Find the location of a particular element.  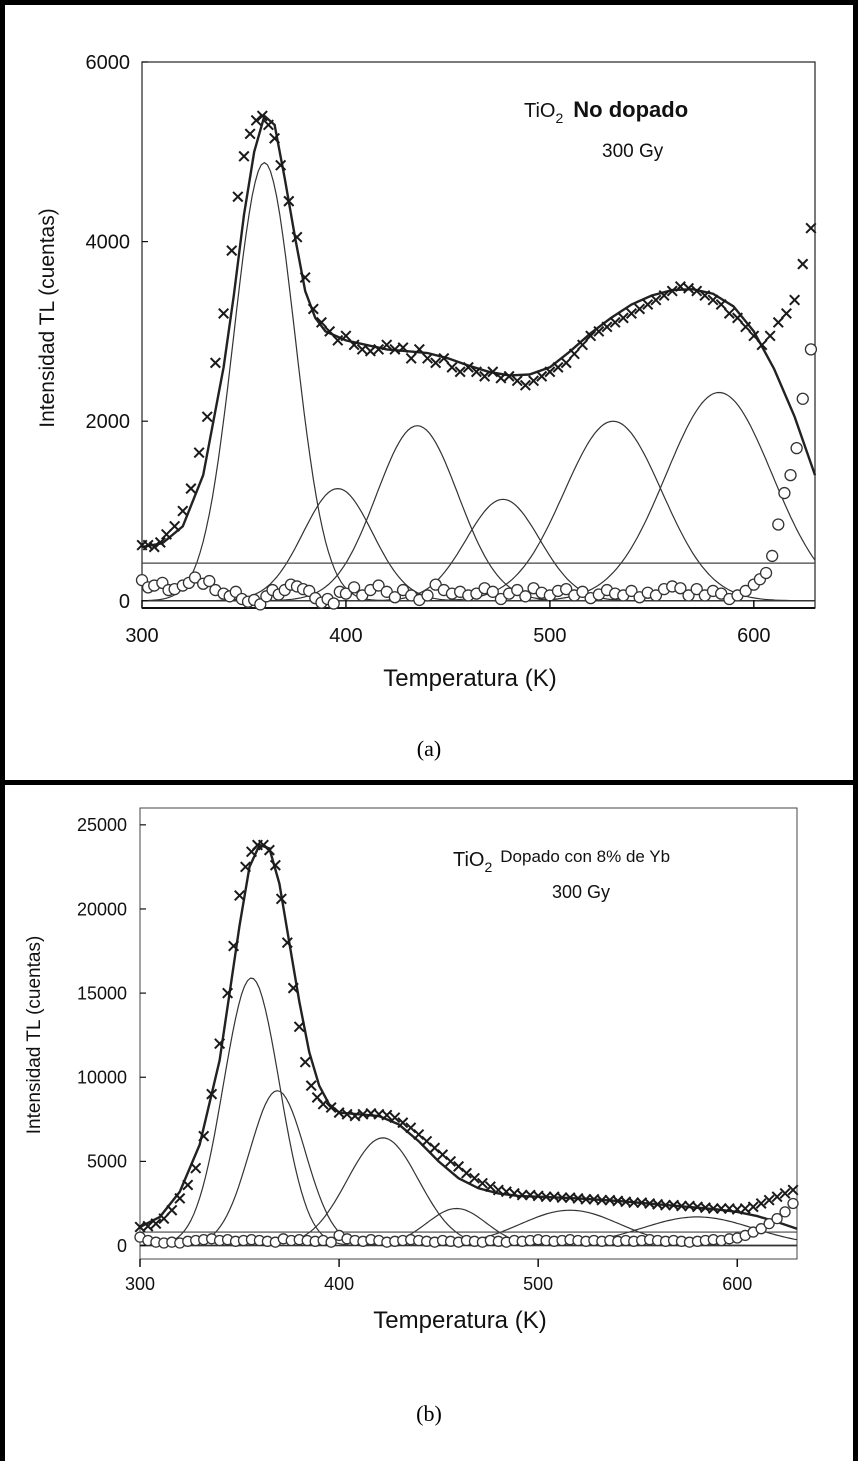

panel-b-y-axis-label: Intensidad TL (cuentas) is located at coordinates (34, 1035).